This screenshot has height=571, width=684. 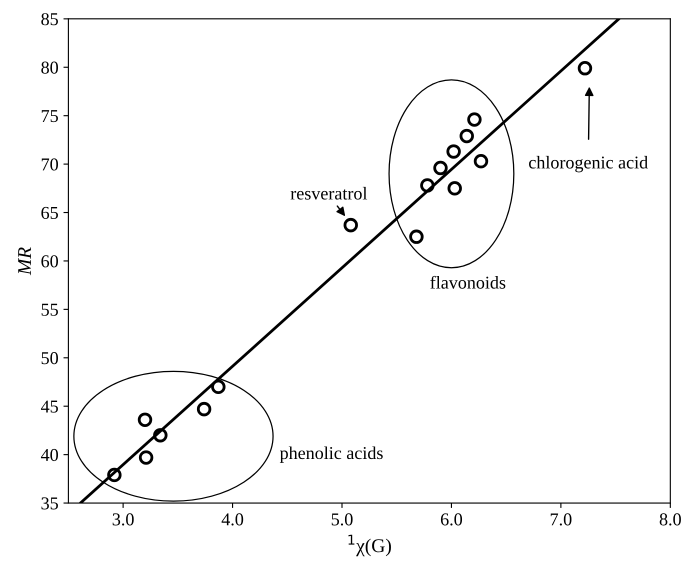 I want to click on annotation: chlorogenic acid, so click(x=588, y=164).